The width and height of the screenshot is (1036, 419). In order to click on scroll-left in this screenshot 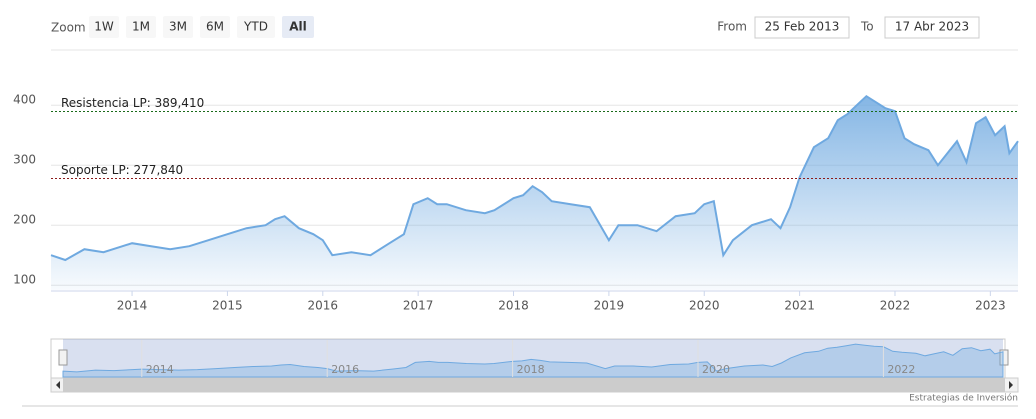, I will do `click(58, 385)`.